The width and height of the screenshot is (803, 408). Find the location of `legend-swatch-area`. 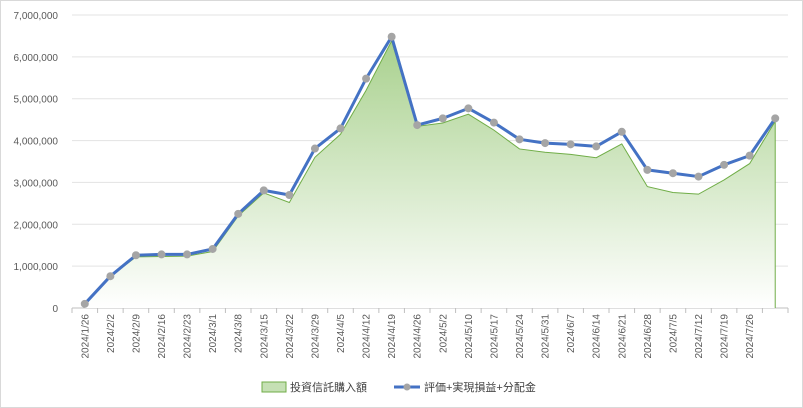

legend-swatch-area is located at coordinates (274, 387).